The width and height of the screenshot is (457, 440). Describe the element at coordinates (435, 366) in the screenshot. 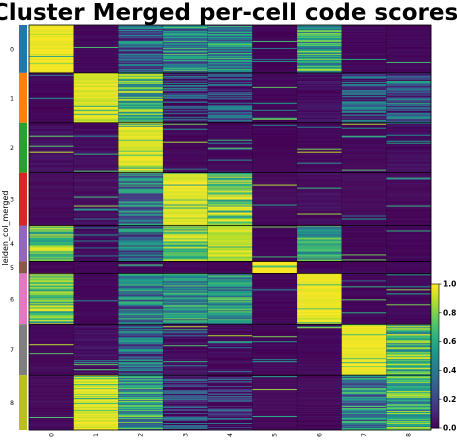

I see `colorbar-segment` at that location.